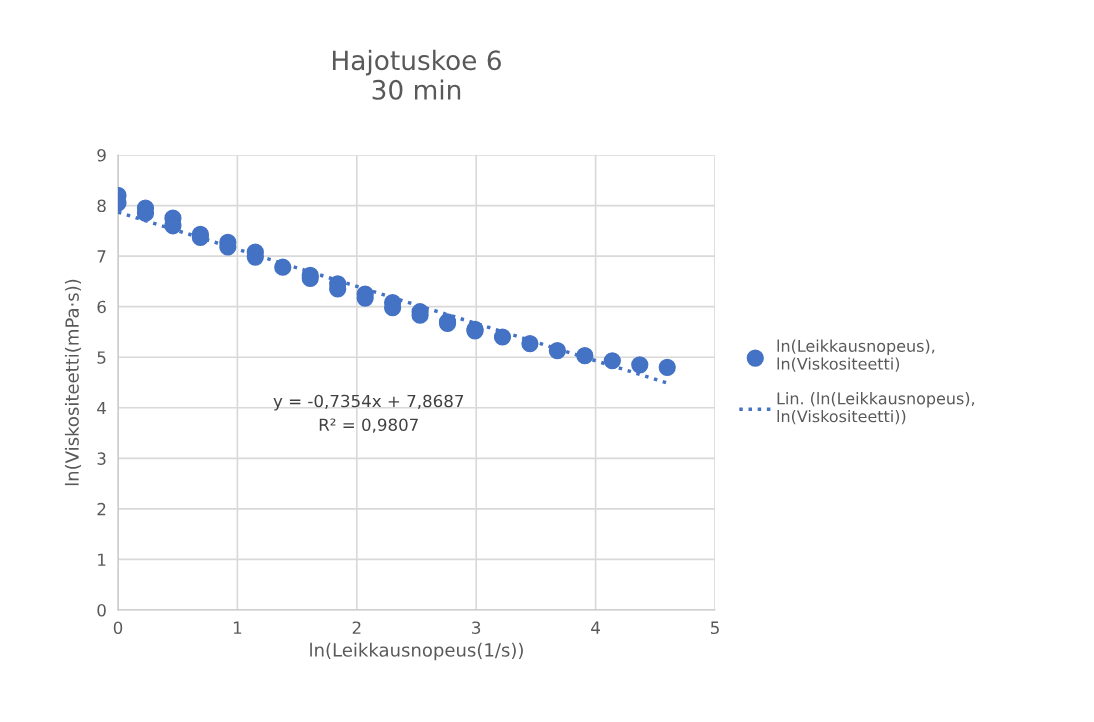  I want to click on y-tick-label: 1, so click(102, 559).